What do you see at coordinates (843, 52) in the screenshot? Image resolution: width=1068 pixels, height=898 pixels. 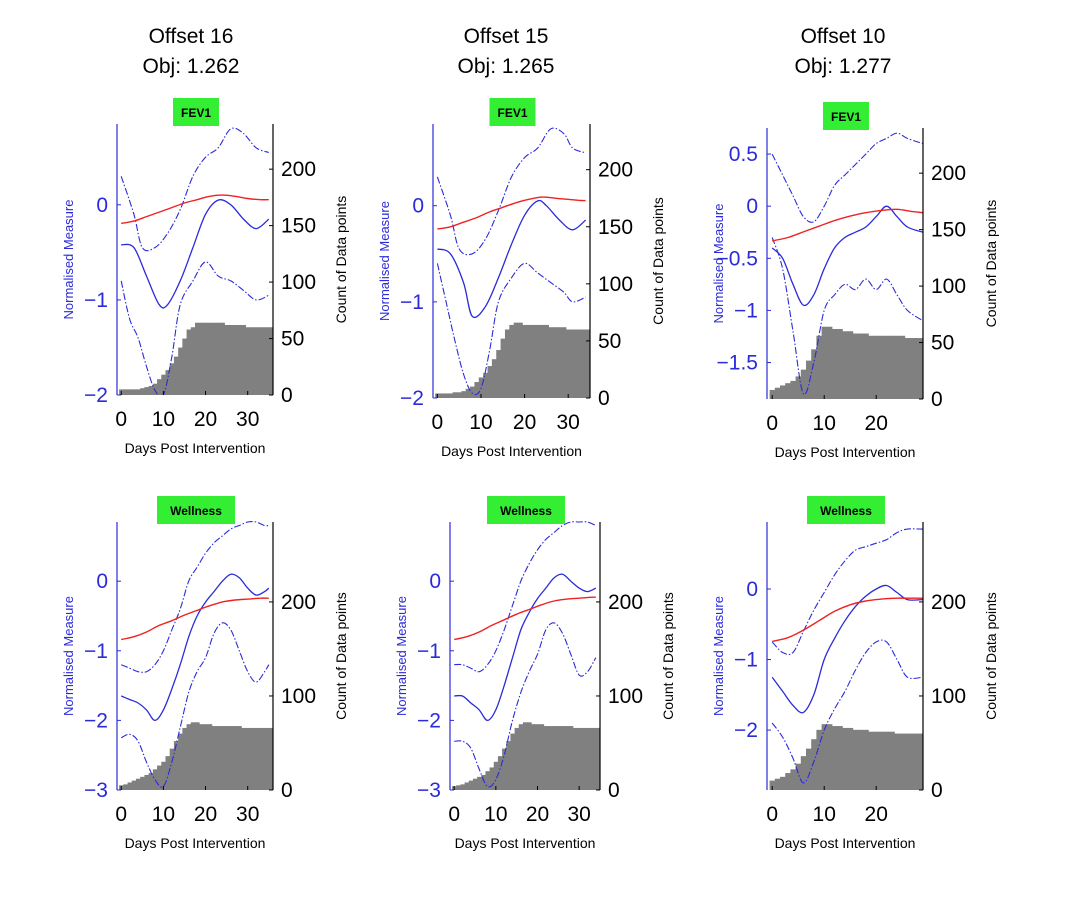 I see `column-header-3: Offset 10 Obj: 1.277` at bounding box center [843, 52].